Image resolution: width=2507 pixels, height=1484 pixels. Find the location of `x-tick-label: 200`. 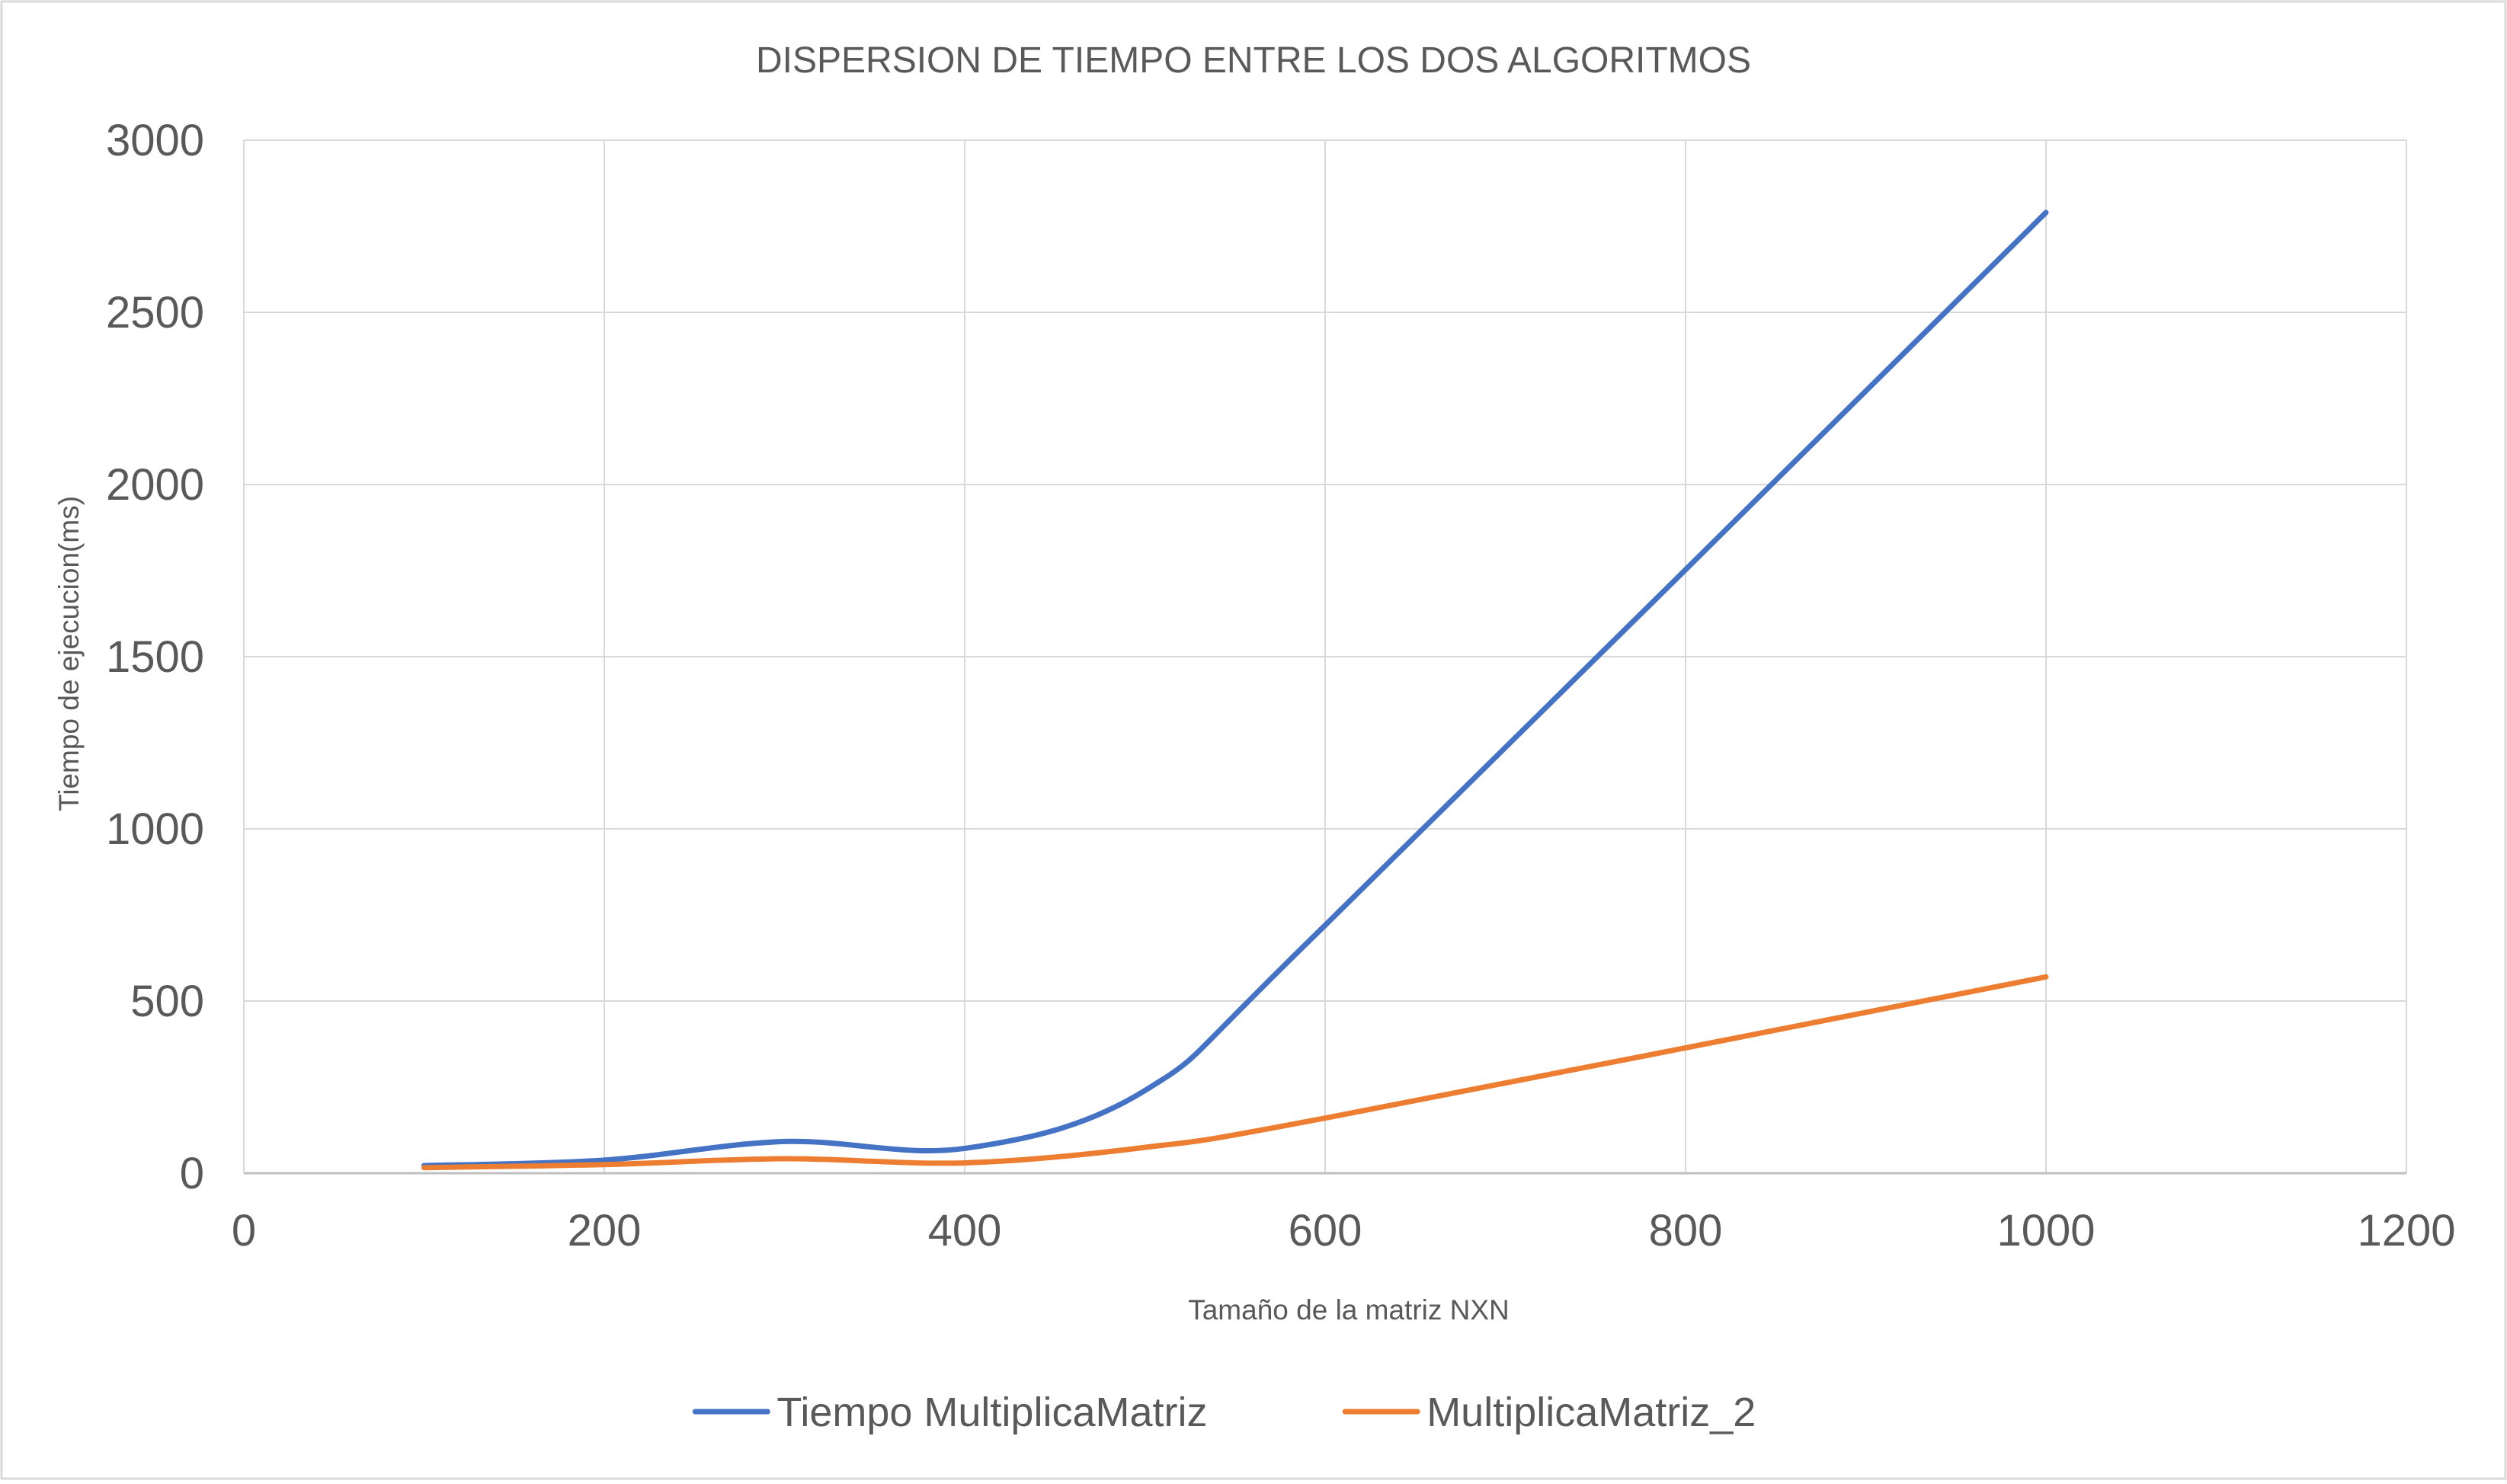

x-tick-label: 200 is located at coordinates (605, 1230).